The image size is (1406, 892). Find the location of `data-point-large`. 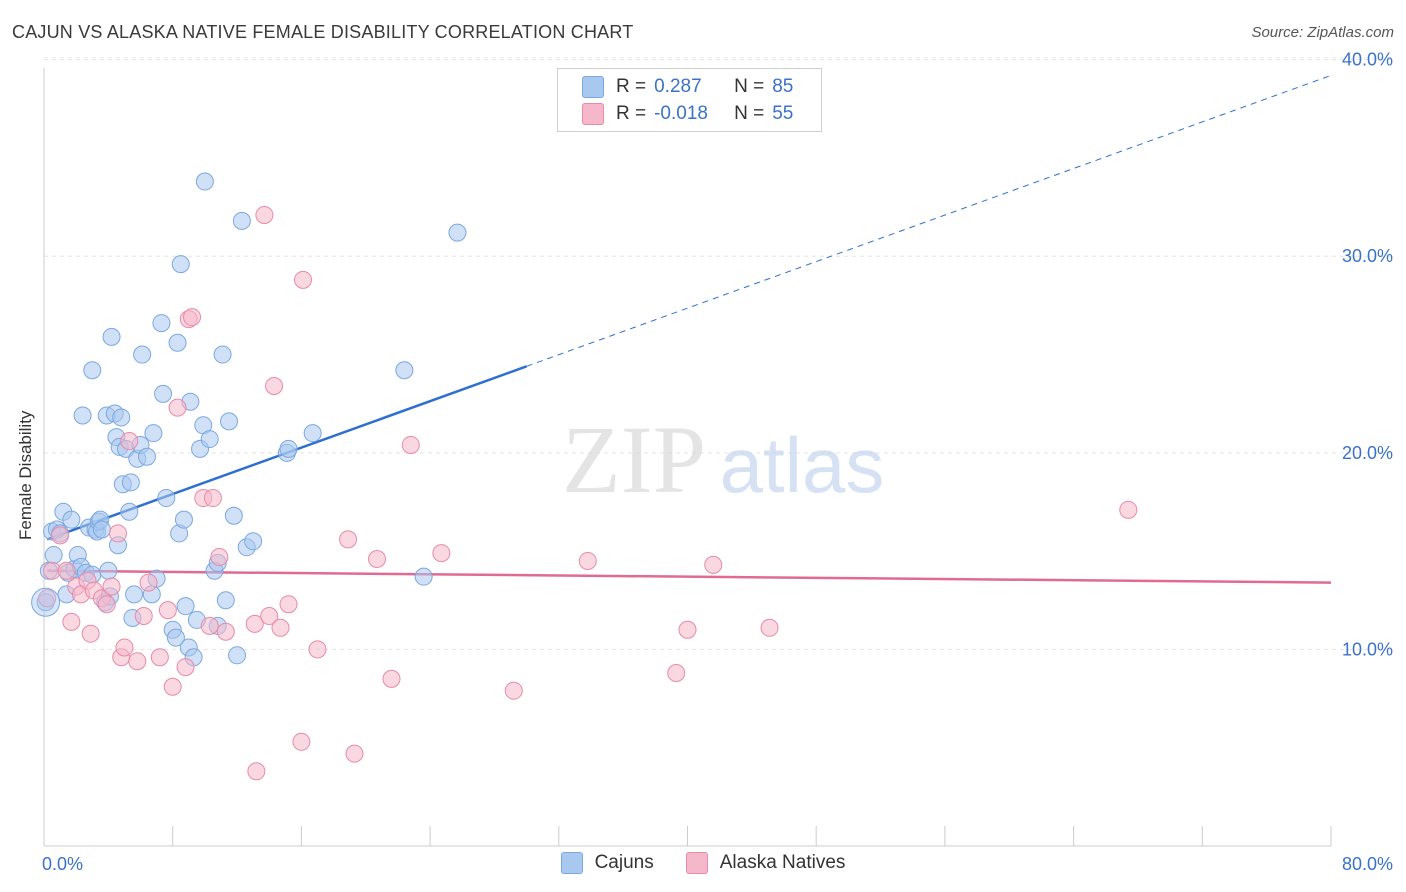

data-point-large is located at coordinates (46, 602).